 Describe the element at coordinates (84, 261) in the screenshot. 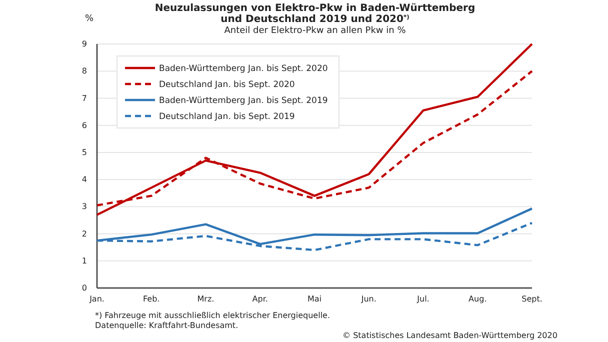

I see `y-tick-label: 1` at that location.